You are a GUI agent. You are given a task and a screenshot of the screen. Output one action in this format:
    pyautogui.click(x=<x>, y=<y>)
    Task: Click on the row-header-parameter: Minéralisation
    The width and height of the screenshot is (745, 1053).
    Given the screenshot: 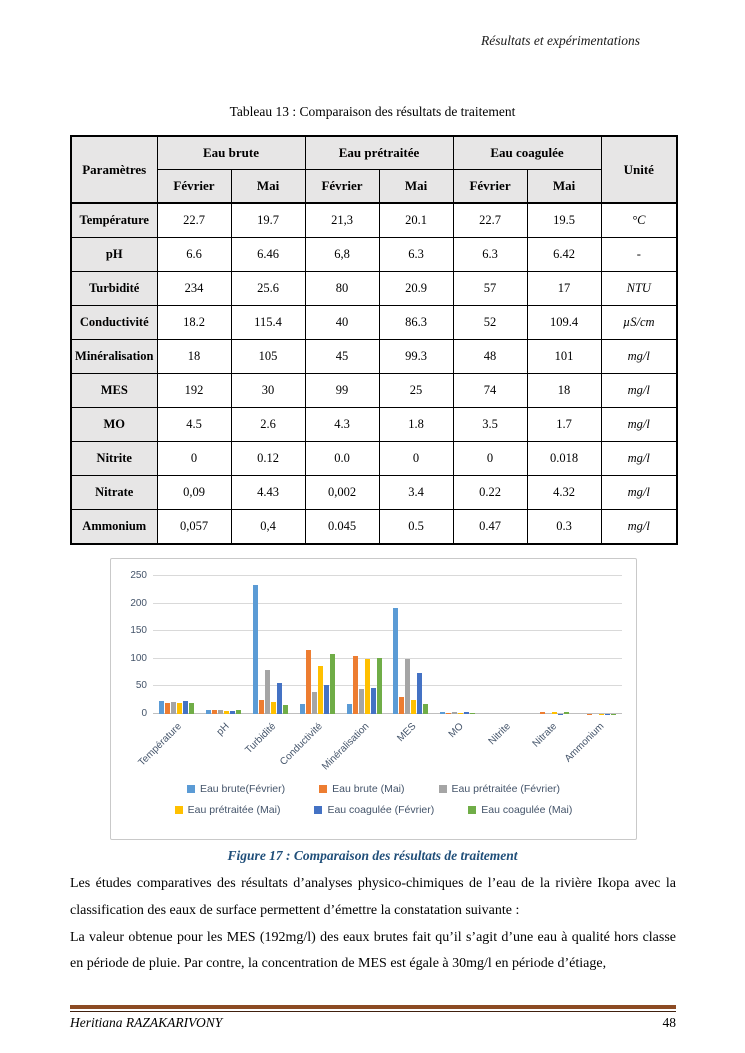 What is the action you would take?
    pyautogui.click(x=114, y=356)
    